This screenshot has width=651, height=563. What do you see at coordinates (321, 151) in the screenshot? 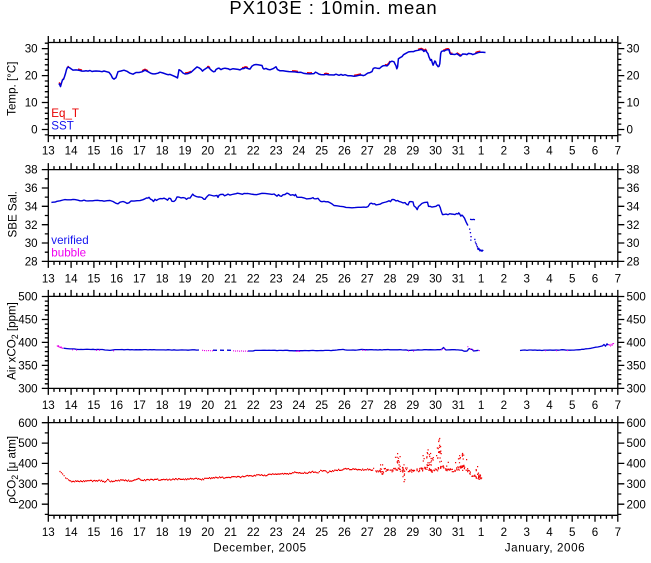
I see `svg-text: 25` at bounding box center [321, 151].